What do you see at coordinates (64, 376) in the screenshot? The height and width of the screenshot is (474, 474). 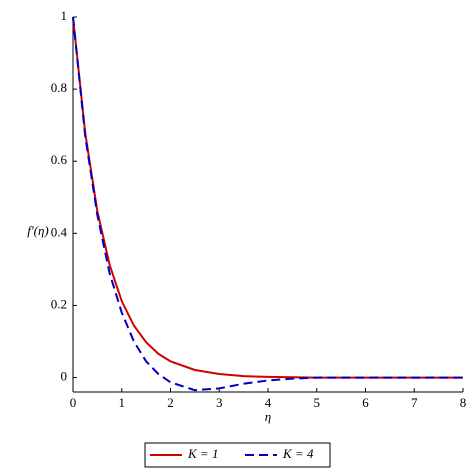 I see `y-tick-label: 0` at bounding box center [64, 376].